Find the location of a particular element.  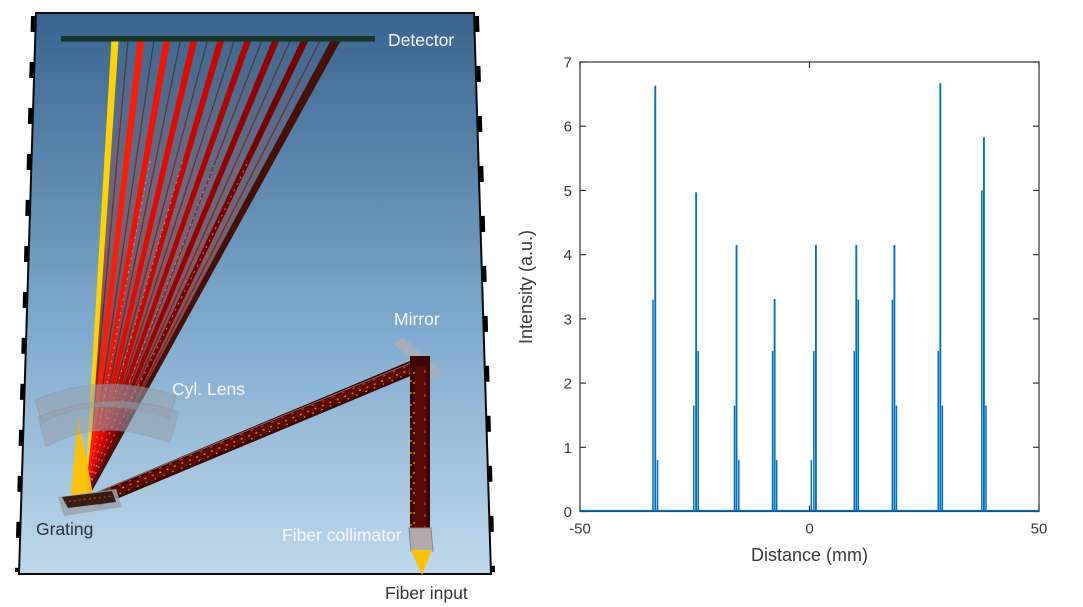

detector-label: Detector is located at coordinates (421, 40).